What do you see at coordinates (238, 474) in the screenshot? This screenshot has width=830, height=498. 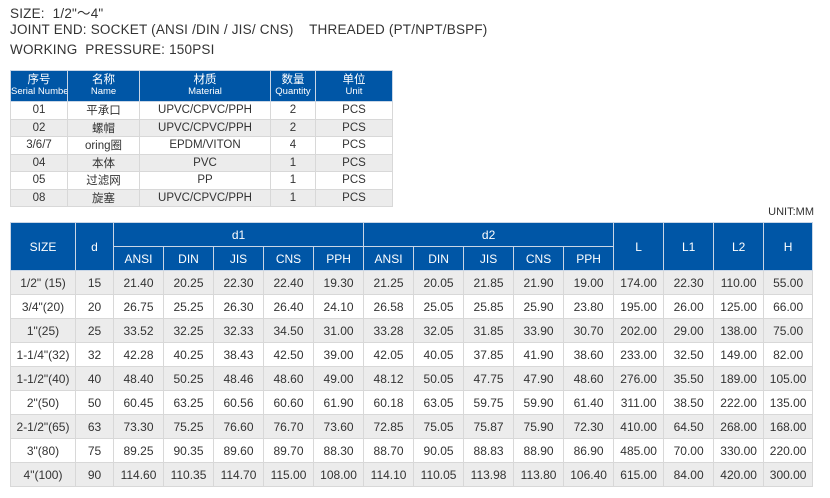 I see `cell-d1-jis: 114.70` at bounding box center [238, 474].